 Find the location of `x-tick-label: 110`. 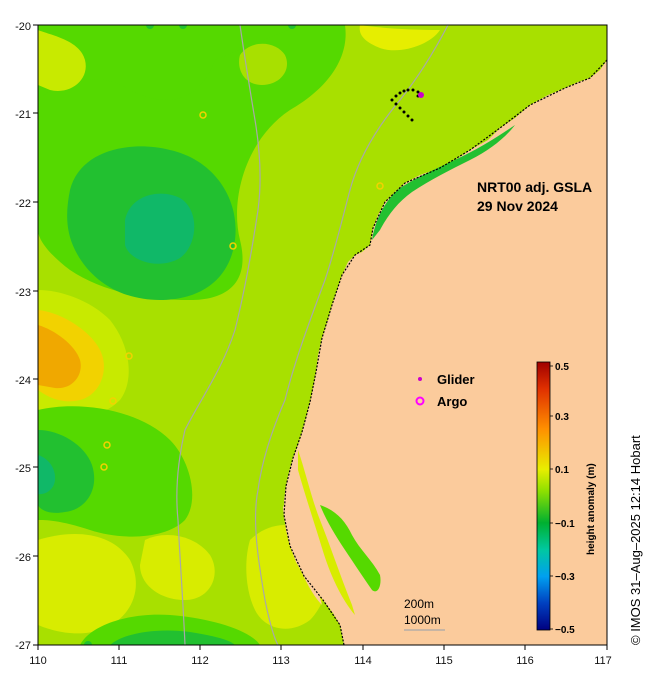

x-tick-label: 110 is located at coordinates (38, 661).